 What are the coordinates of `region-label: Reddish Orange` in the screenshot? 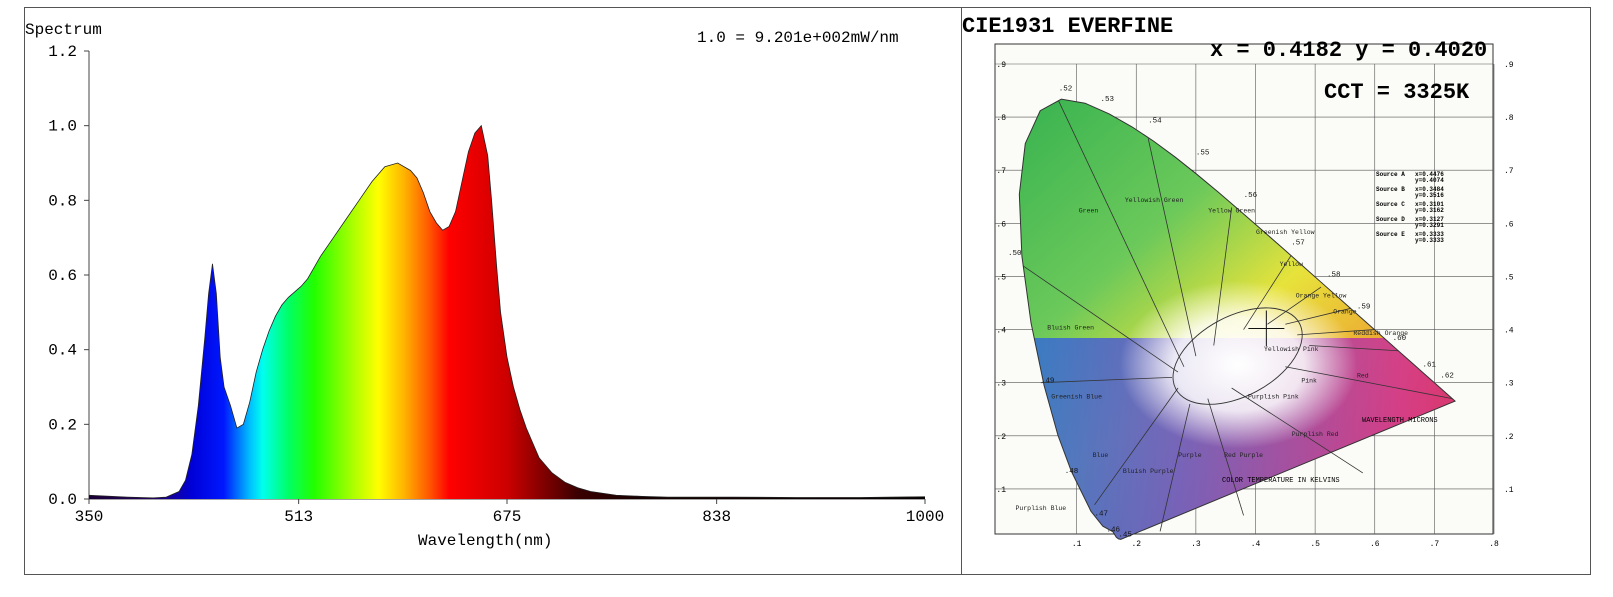 It's located at (1380, 333).